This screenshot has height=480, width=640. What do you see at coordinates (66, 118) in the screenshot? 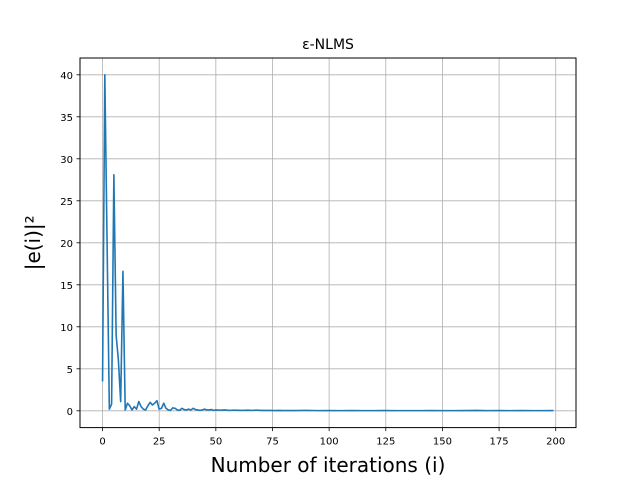
I see `y-tick-label: 35` at bounding box center [66, 118].